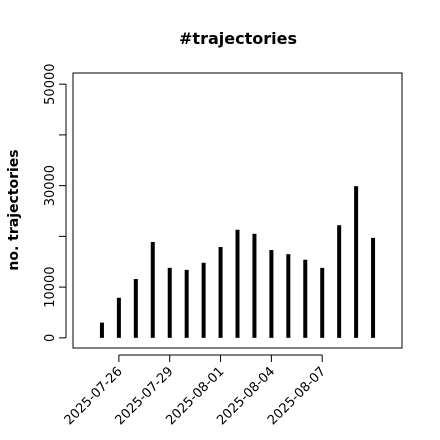 The image size is (440, 440). Describe the element at coordinates (50, 286) in the screenshot. I see `y-tick-label: 10000` at that location.